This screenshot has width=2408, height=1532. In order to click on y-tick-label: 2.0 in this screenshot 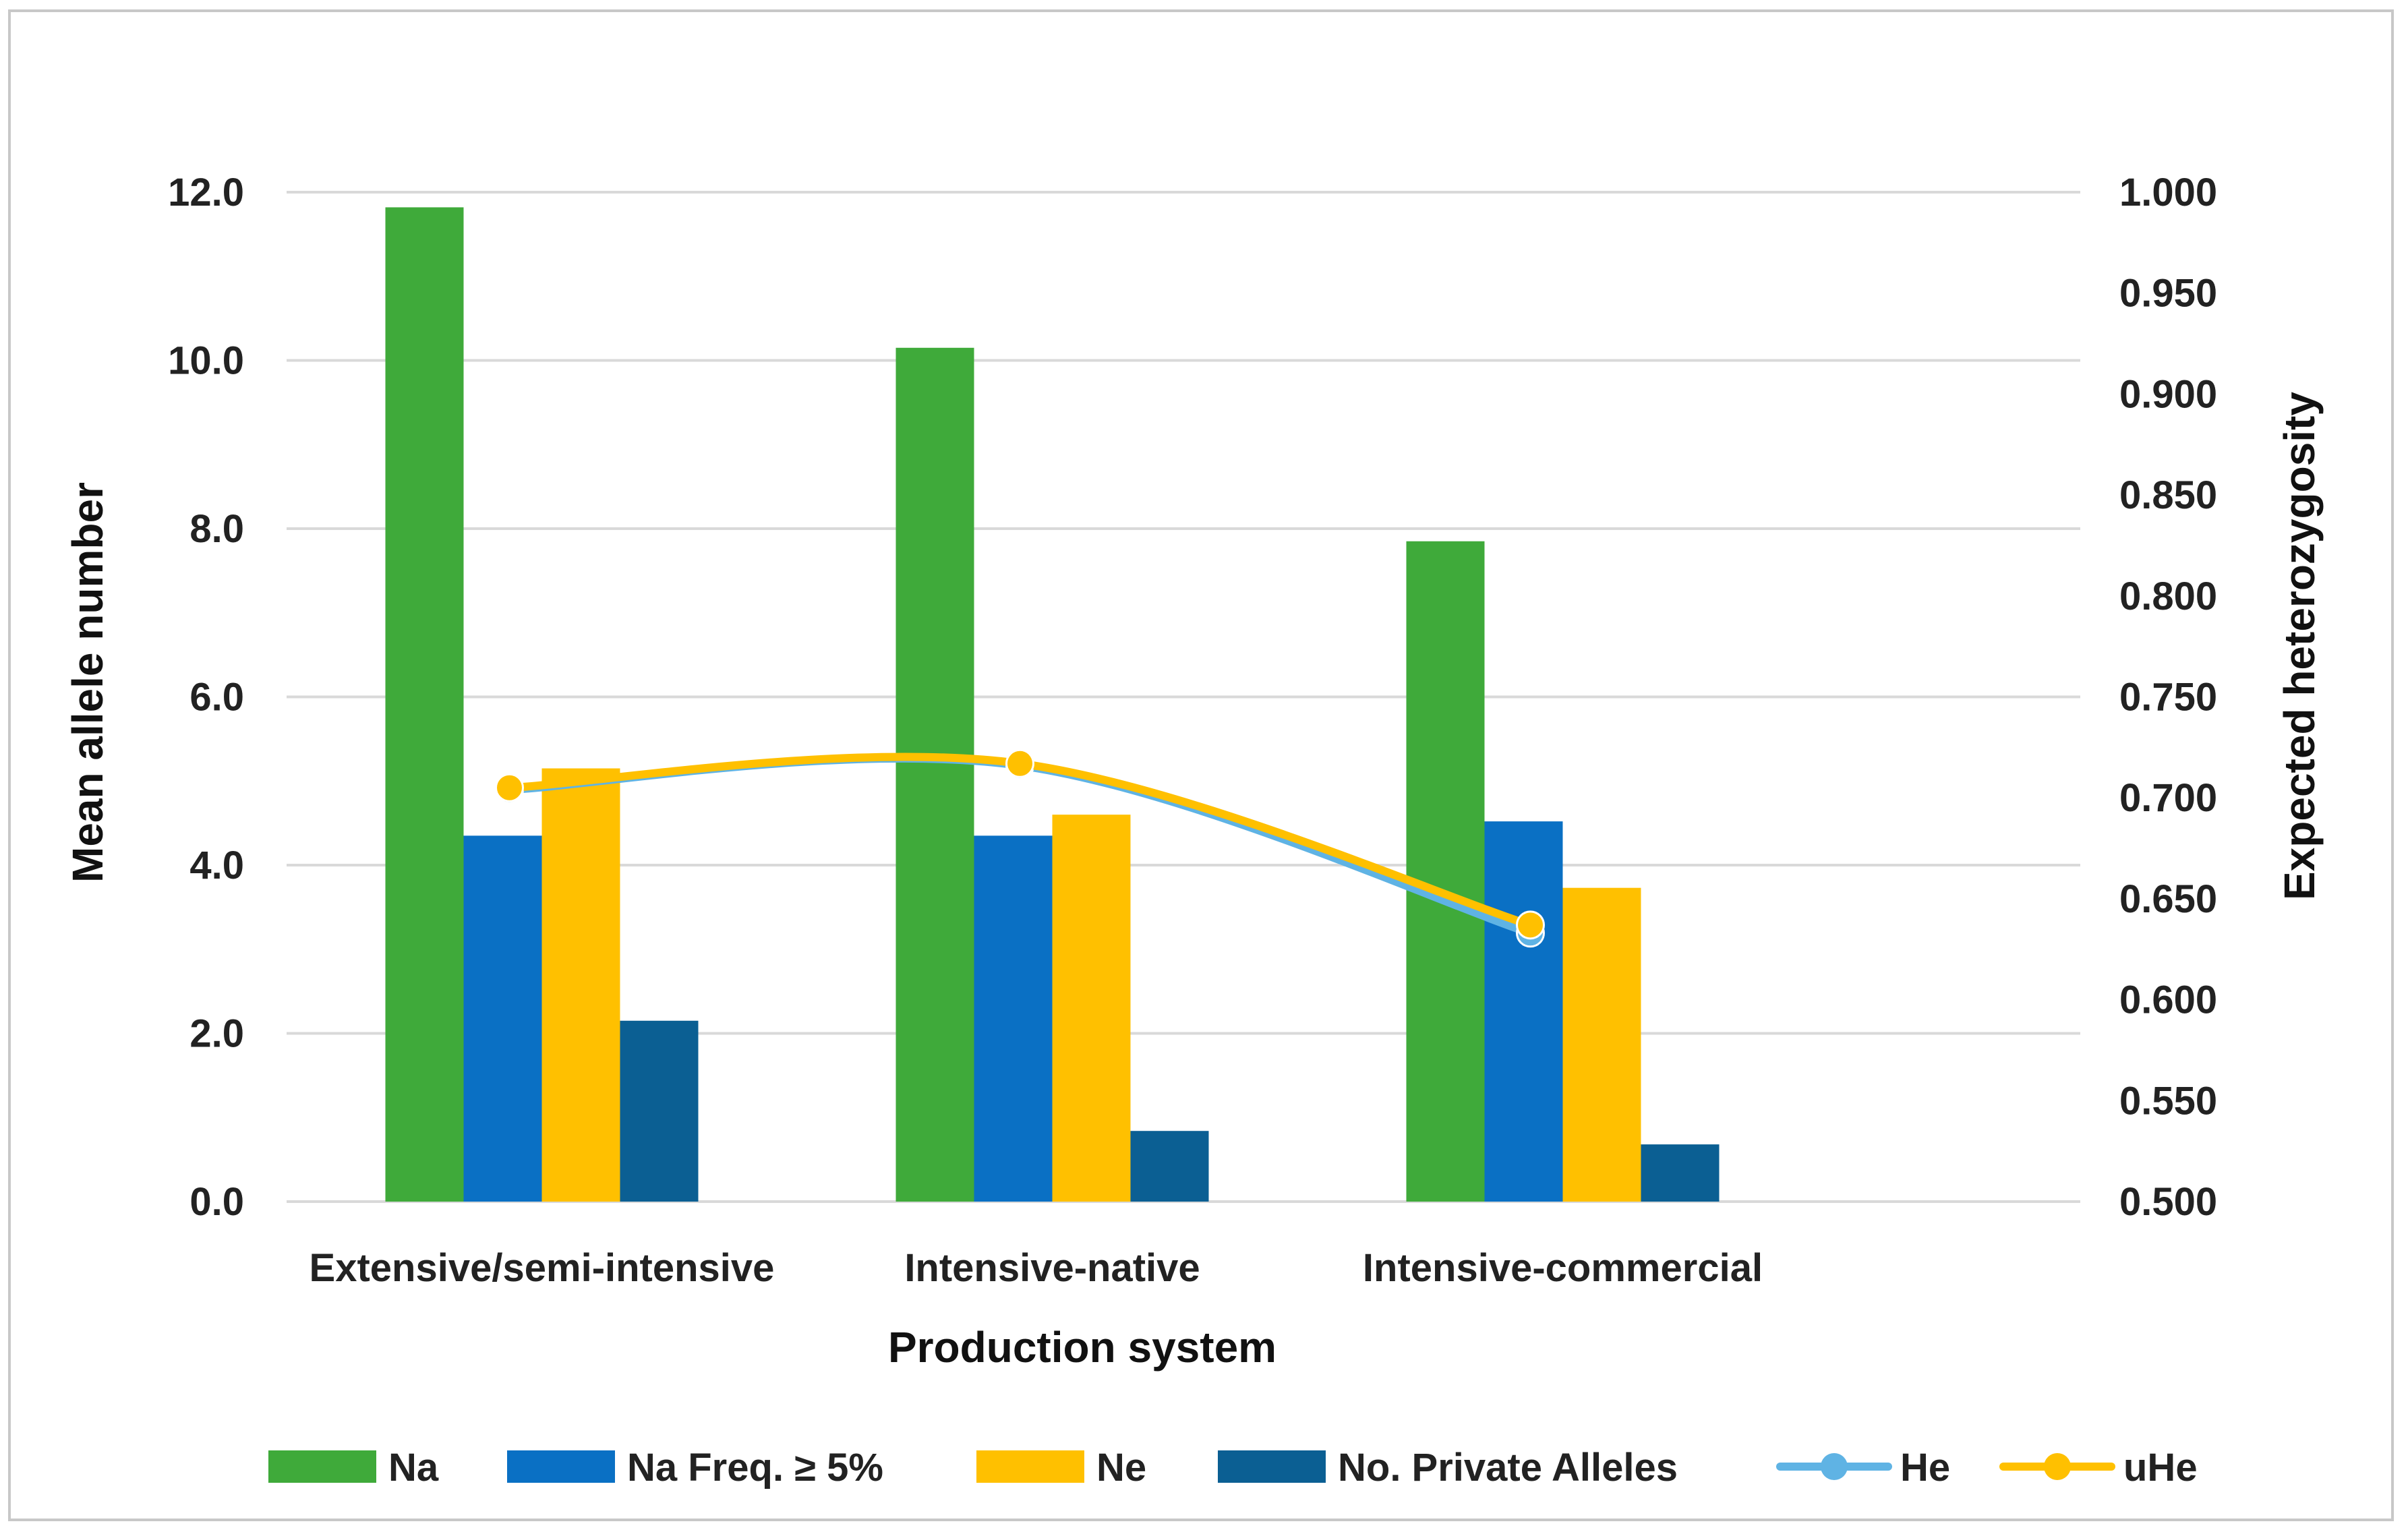, I will do `click(217, 1034)`.